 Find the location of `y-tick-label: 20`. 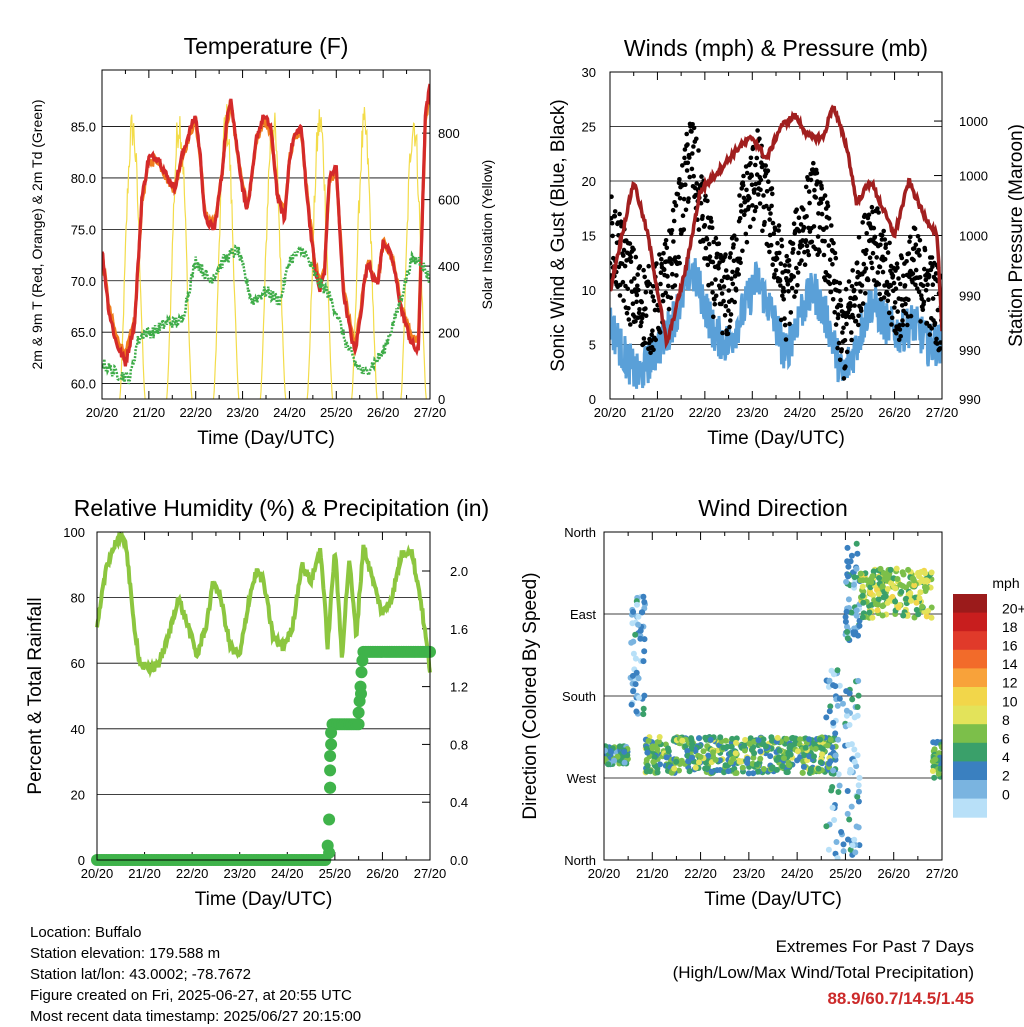

y-tick-label: 20 is located at coordinates (78, 794).